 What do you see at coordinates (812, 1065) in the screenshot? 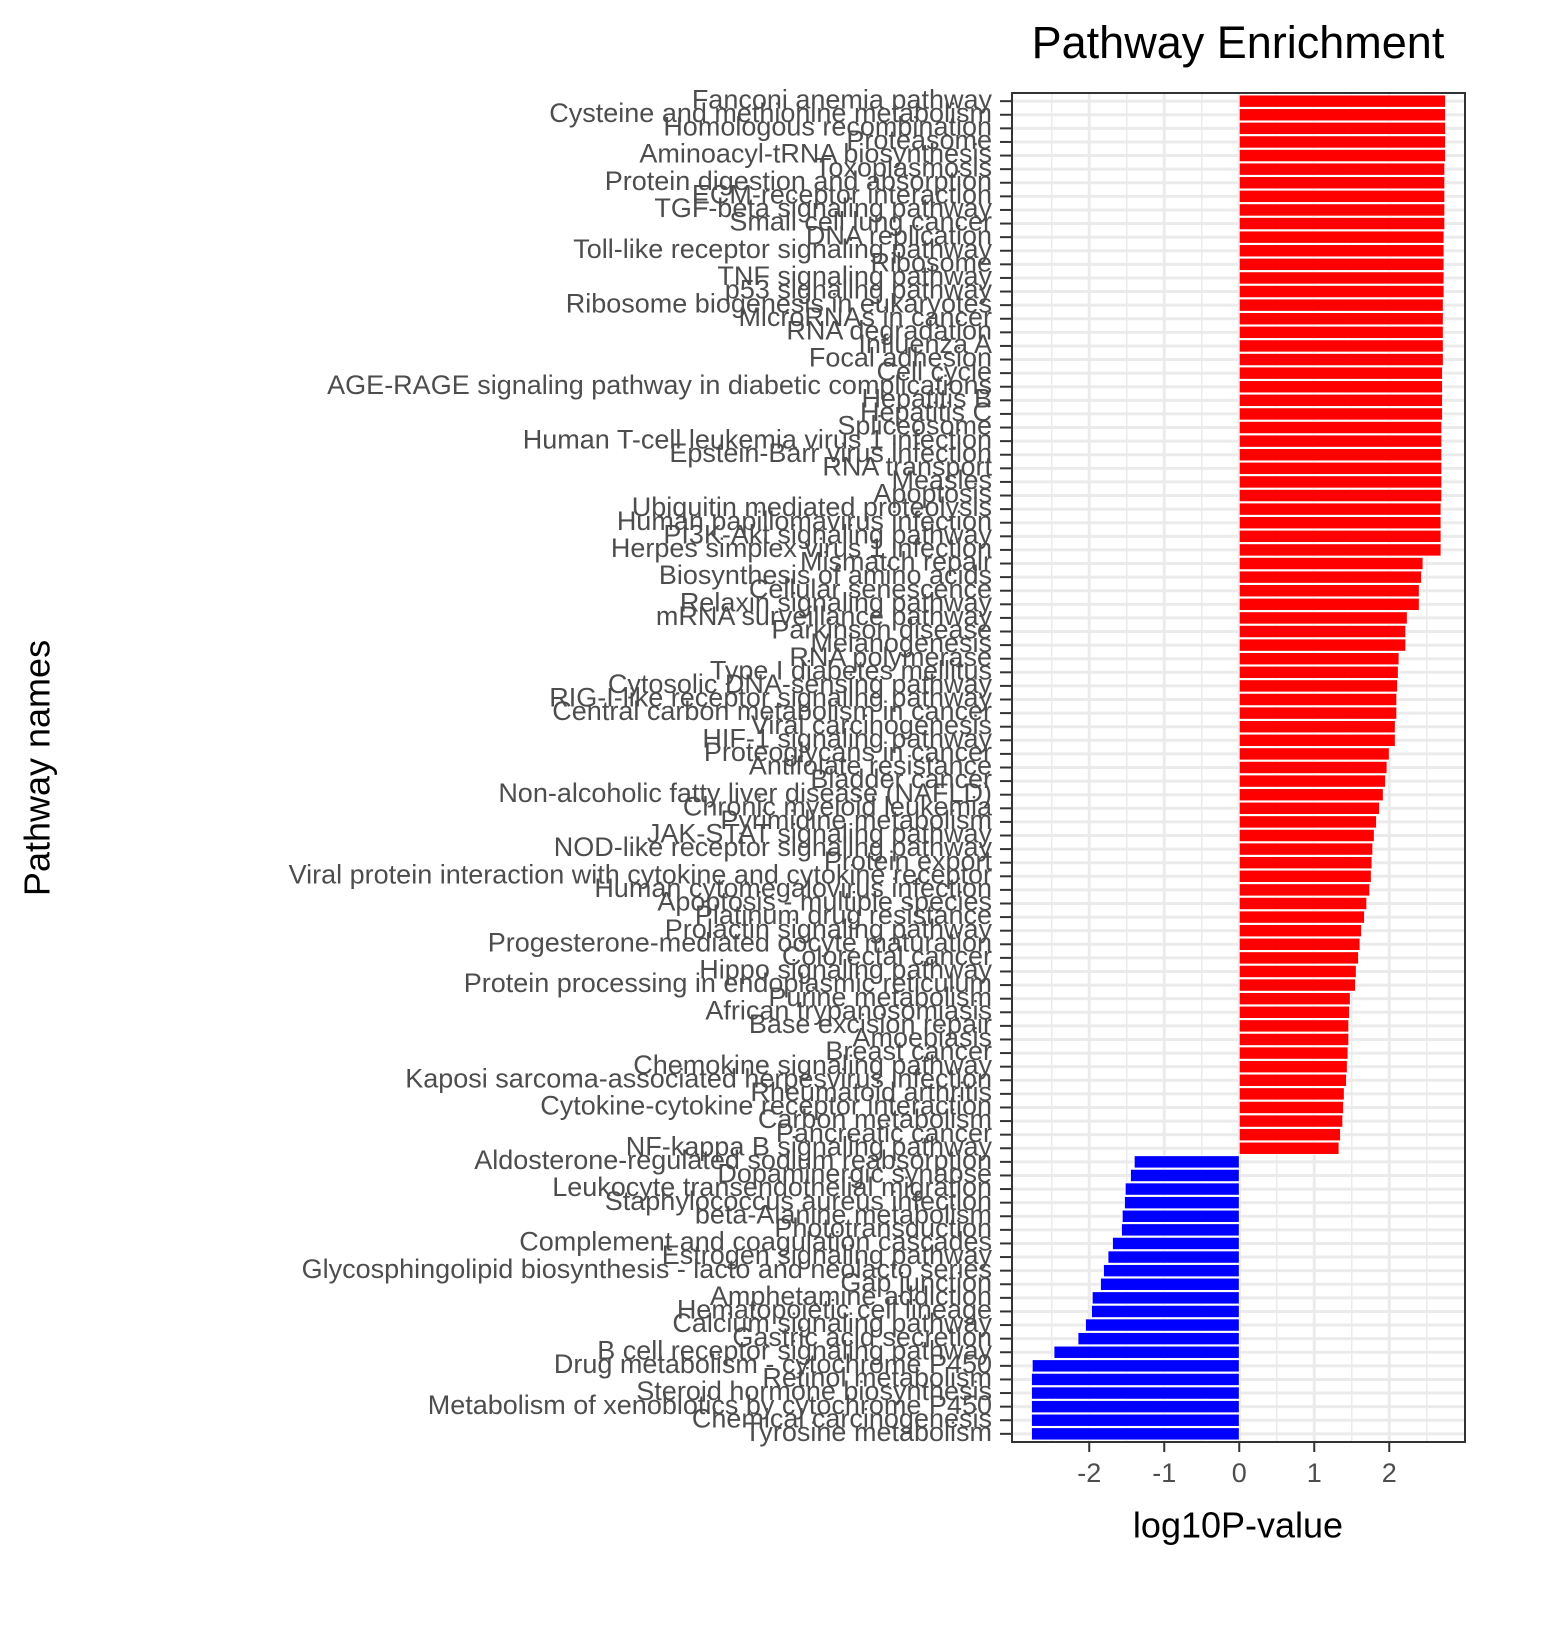
I see `y-tick-label: Chemokine signaling pathway` at bounding box center [812, 1065].